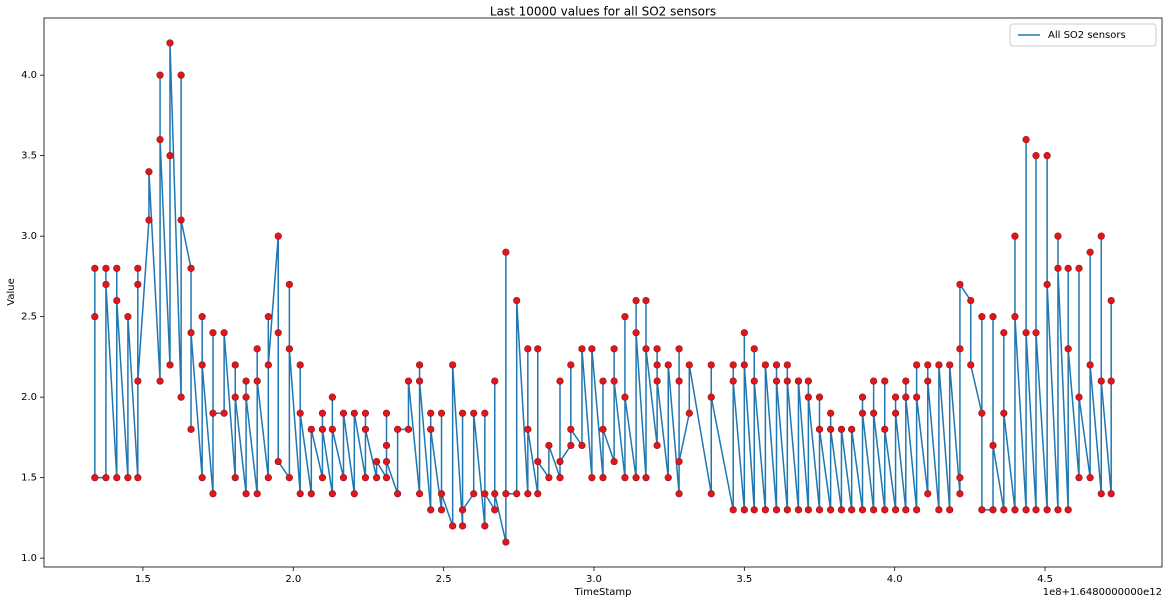  Describe the element at coordinates (895, 579) in the screenshot. I see `x-tick-label: 4.0` at that location.